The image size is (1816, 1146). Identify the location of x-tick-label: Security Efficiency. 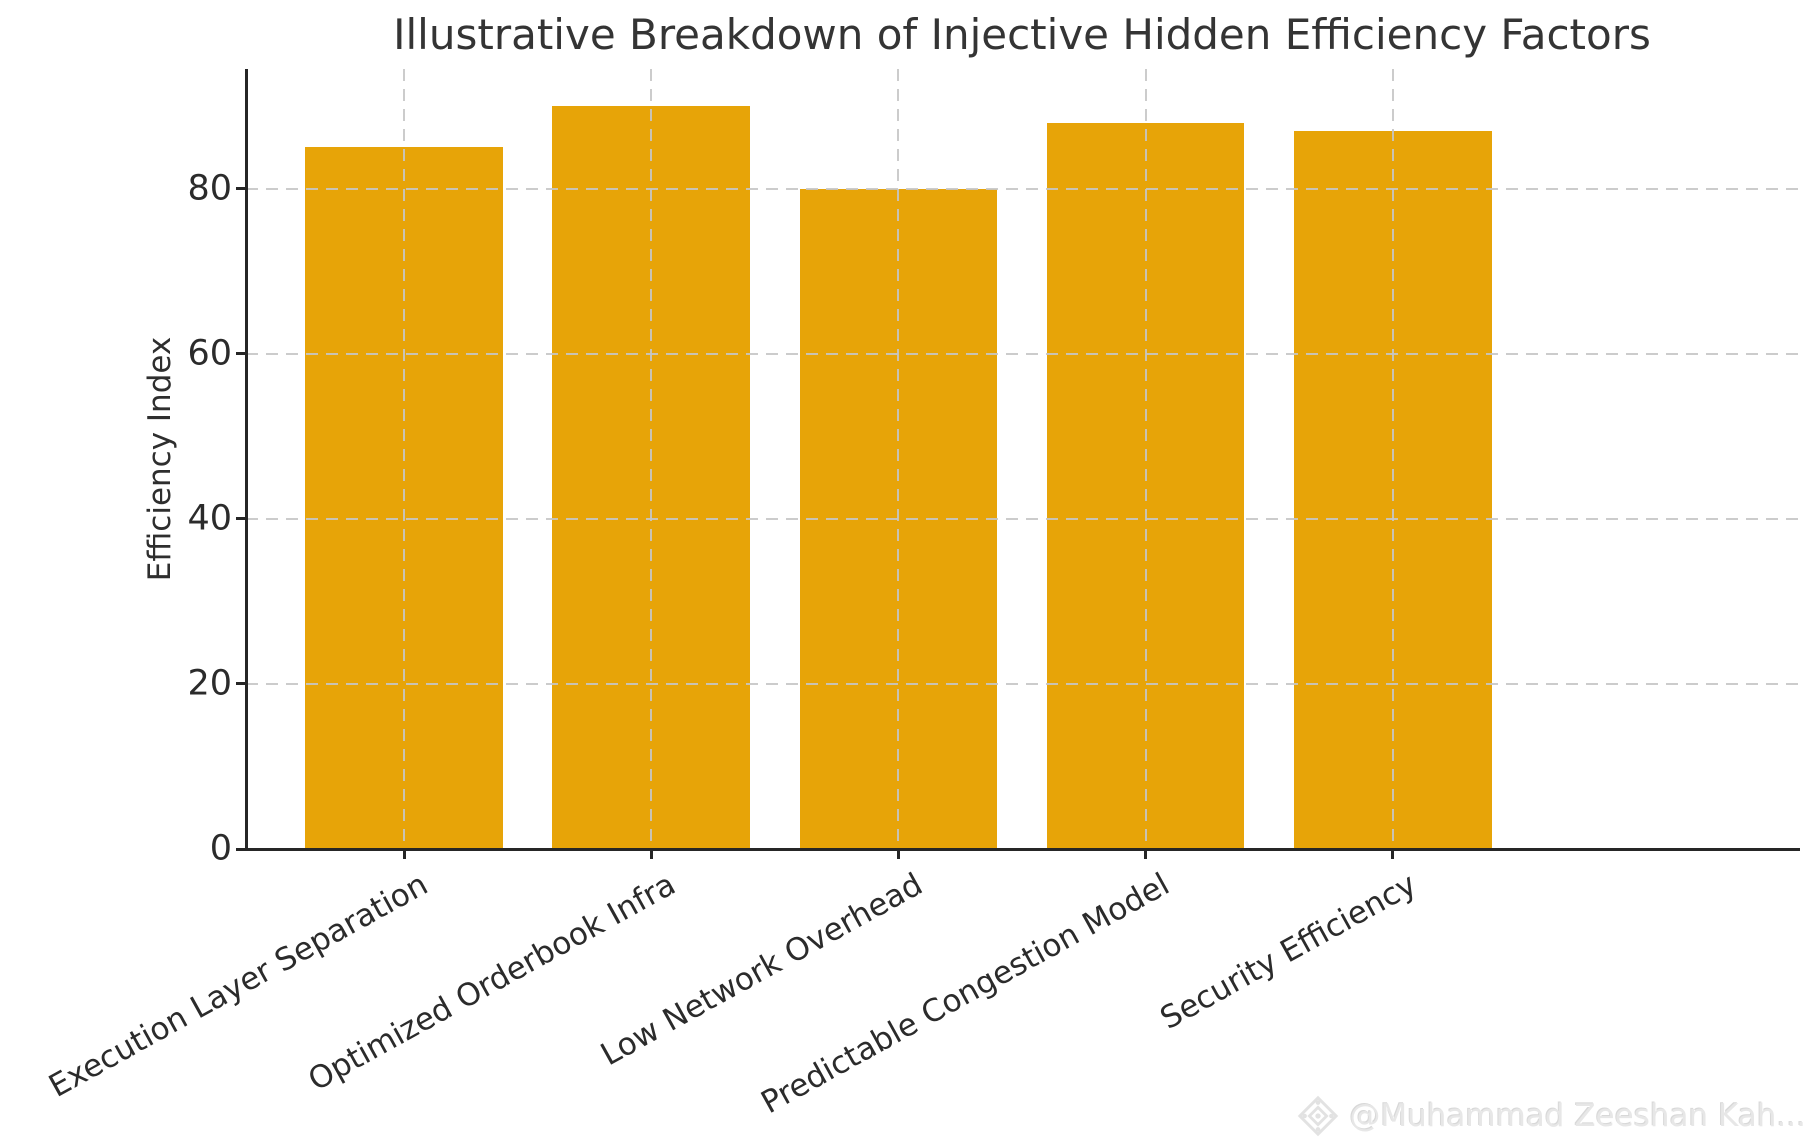
(1288, 951).